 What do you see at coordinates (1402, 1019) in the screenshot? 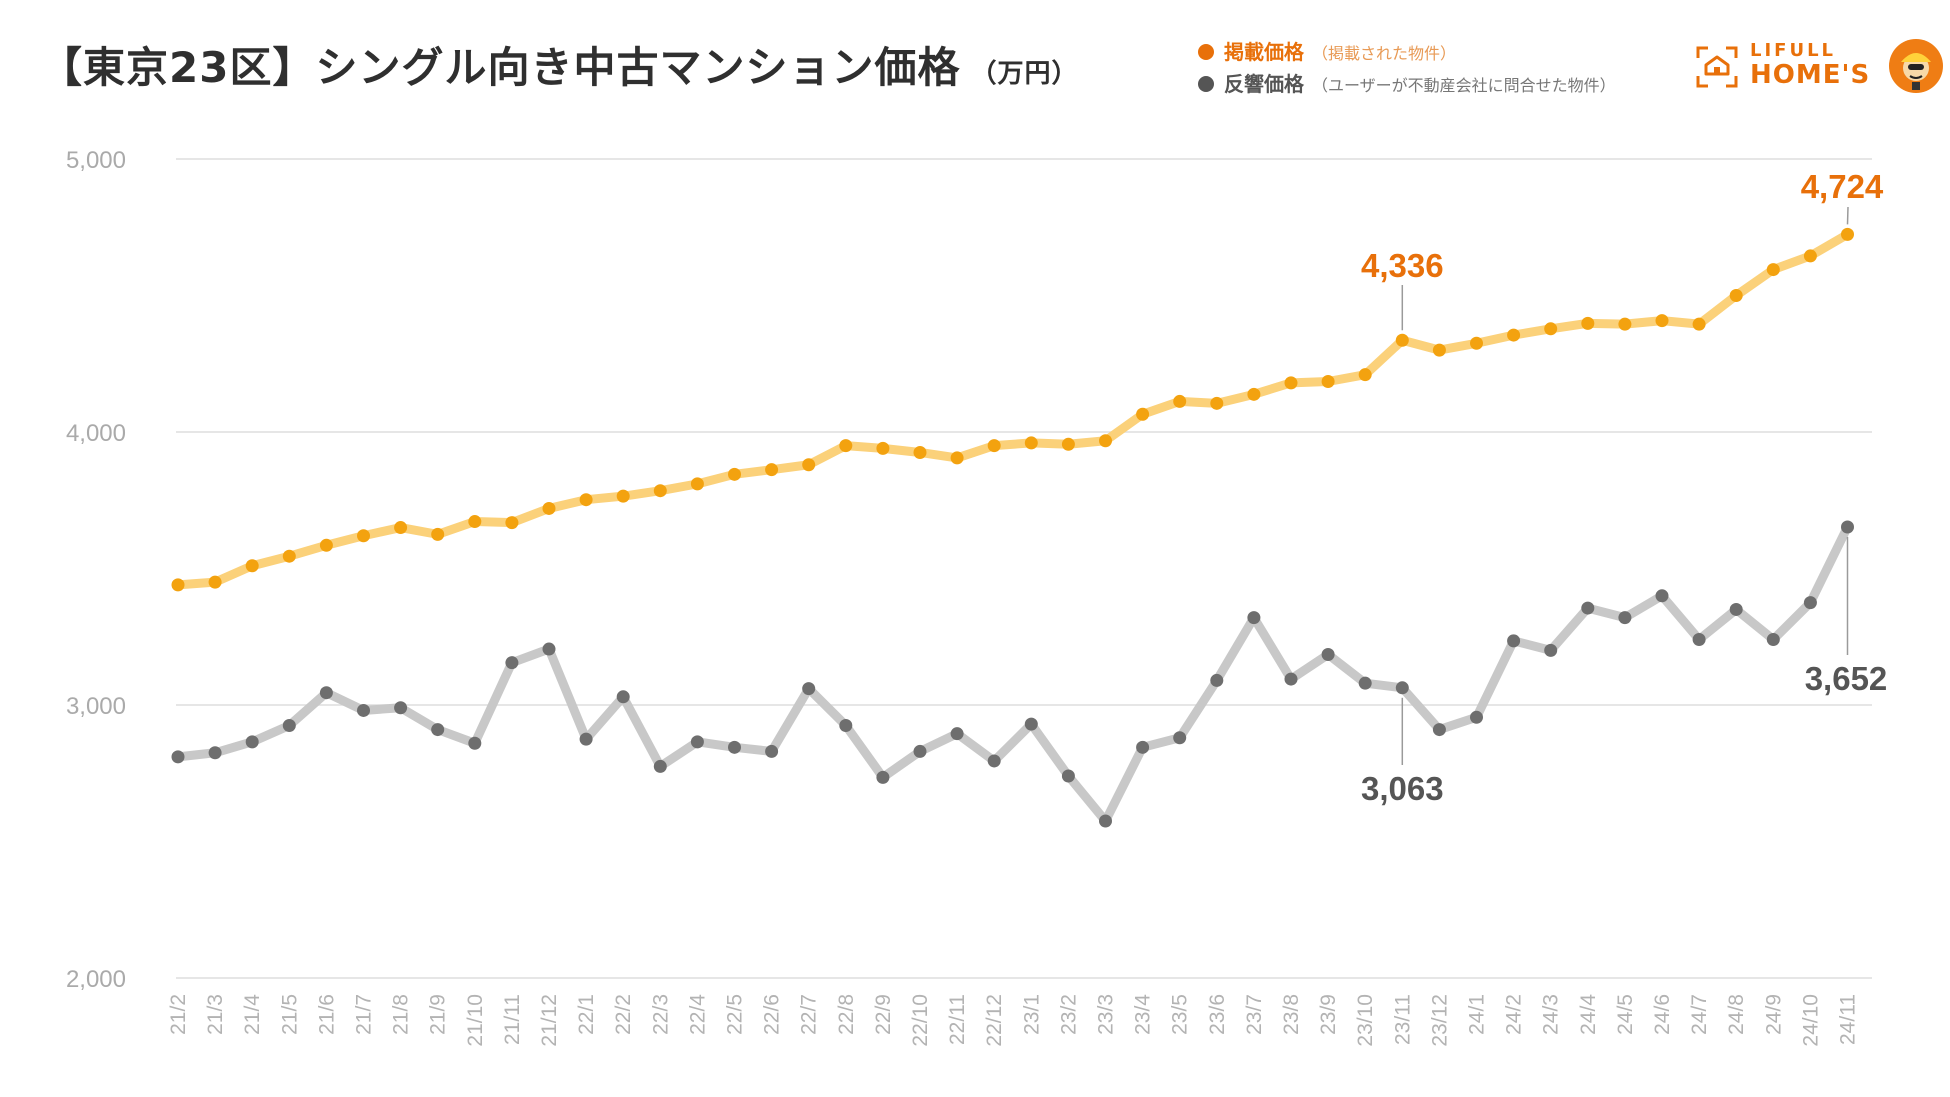
I see `x-tick-label: 23/11` at bounding box center [1402, 1019].